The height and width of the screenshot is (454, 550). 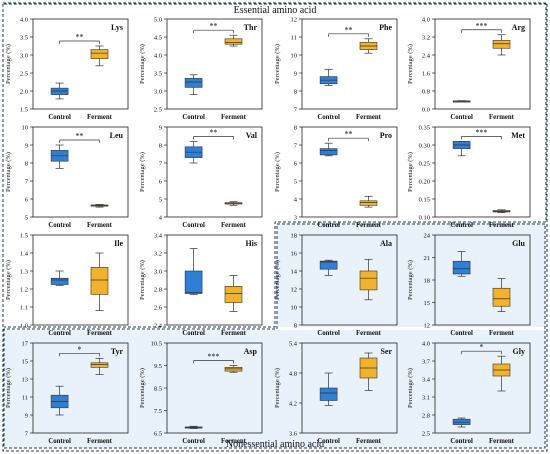 What do you see at coordinates (25, 362) in the screenshot?
I see `y-tick-label-tyr: 15` at bounding box center [25, 362].